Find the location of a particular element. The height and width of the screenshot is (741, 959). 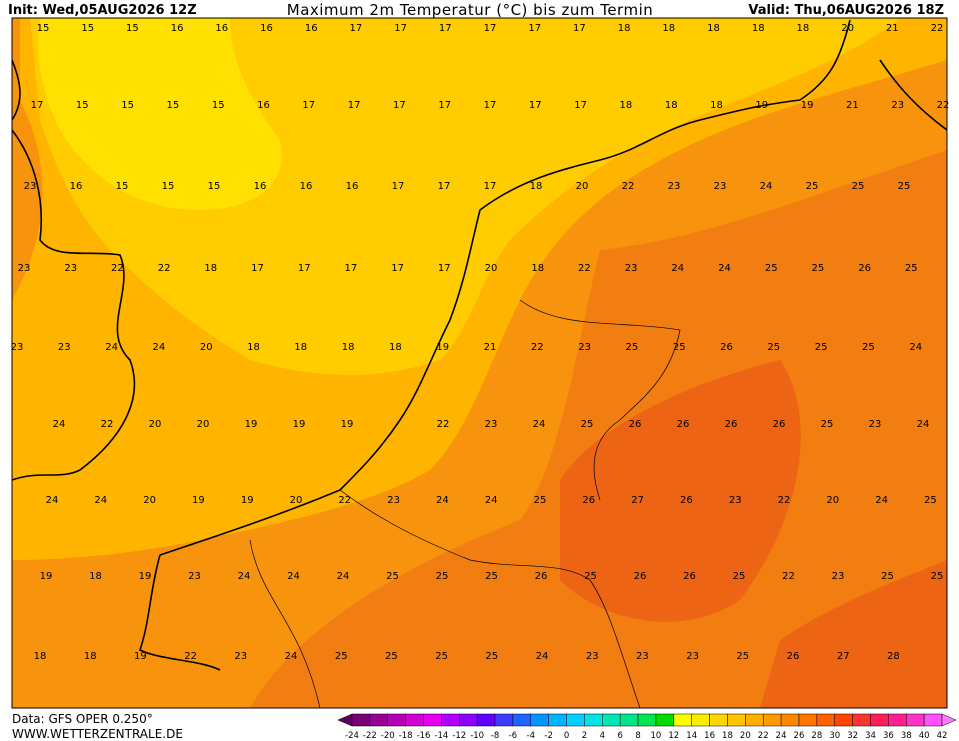

coastline-baltic is located at coordinates (913, 95).